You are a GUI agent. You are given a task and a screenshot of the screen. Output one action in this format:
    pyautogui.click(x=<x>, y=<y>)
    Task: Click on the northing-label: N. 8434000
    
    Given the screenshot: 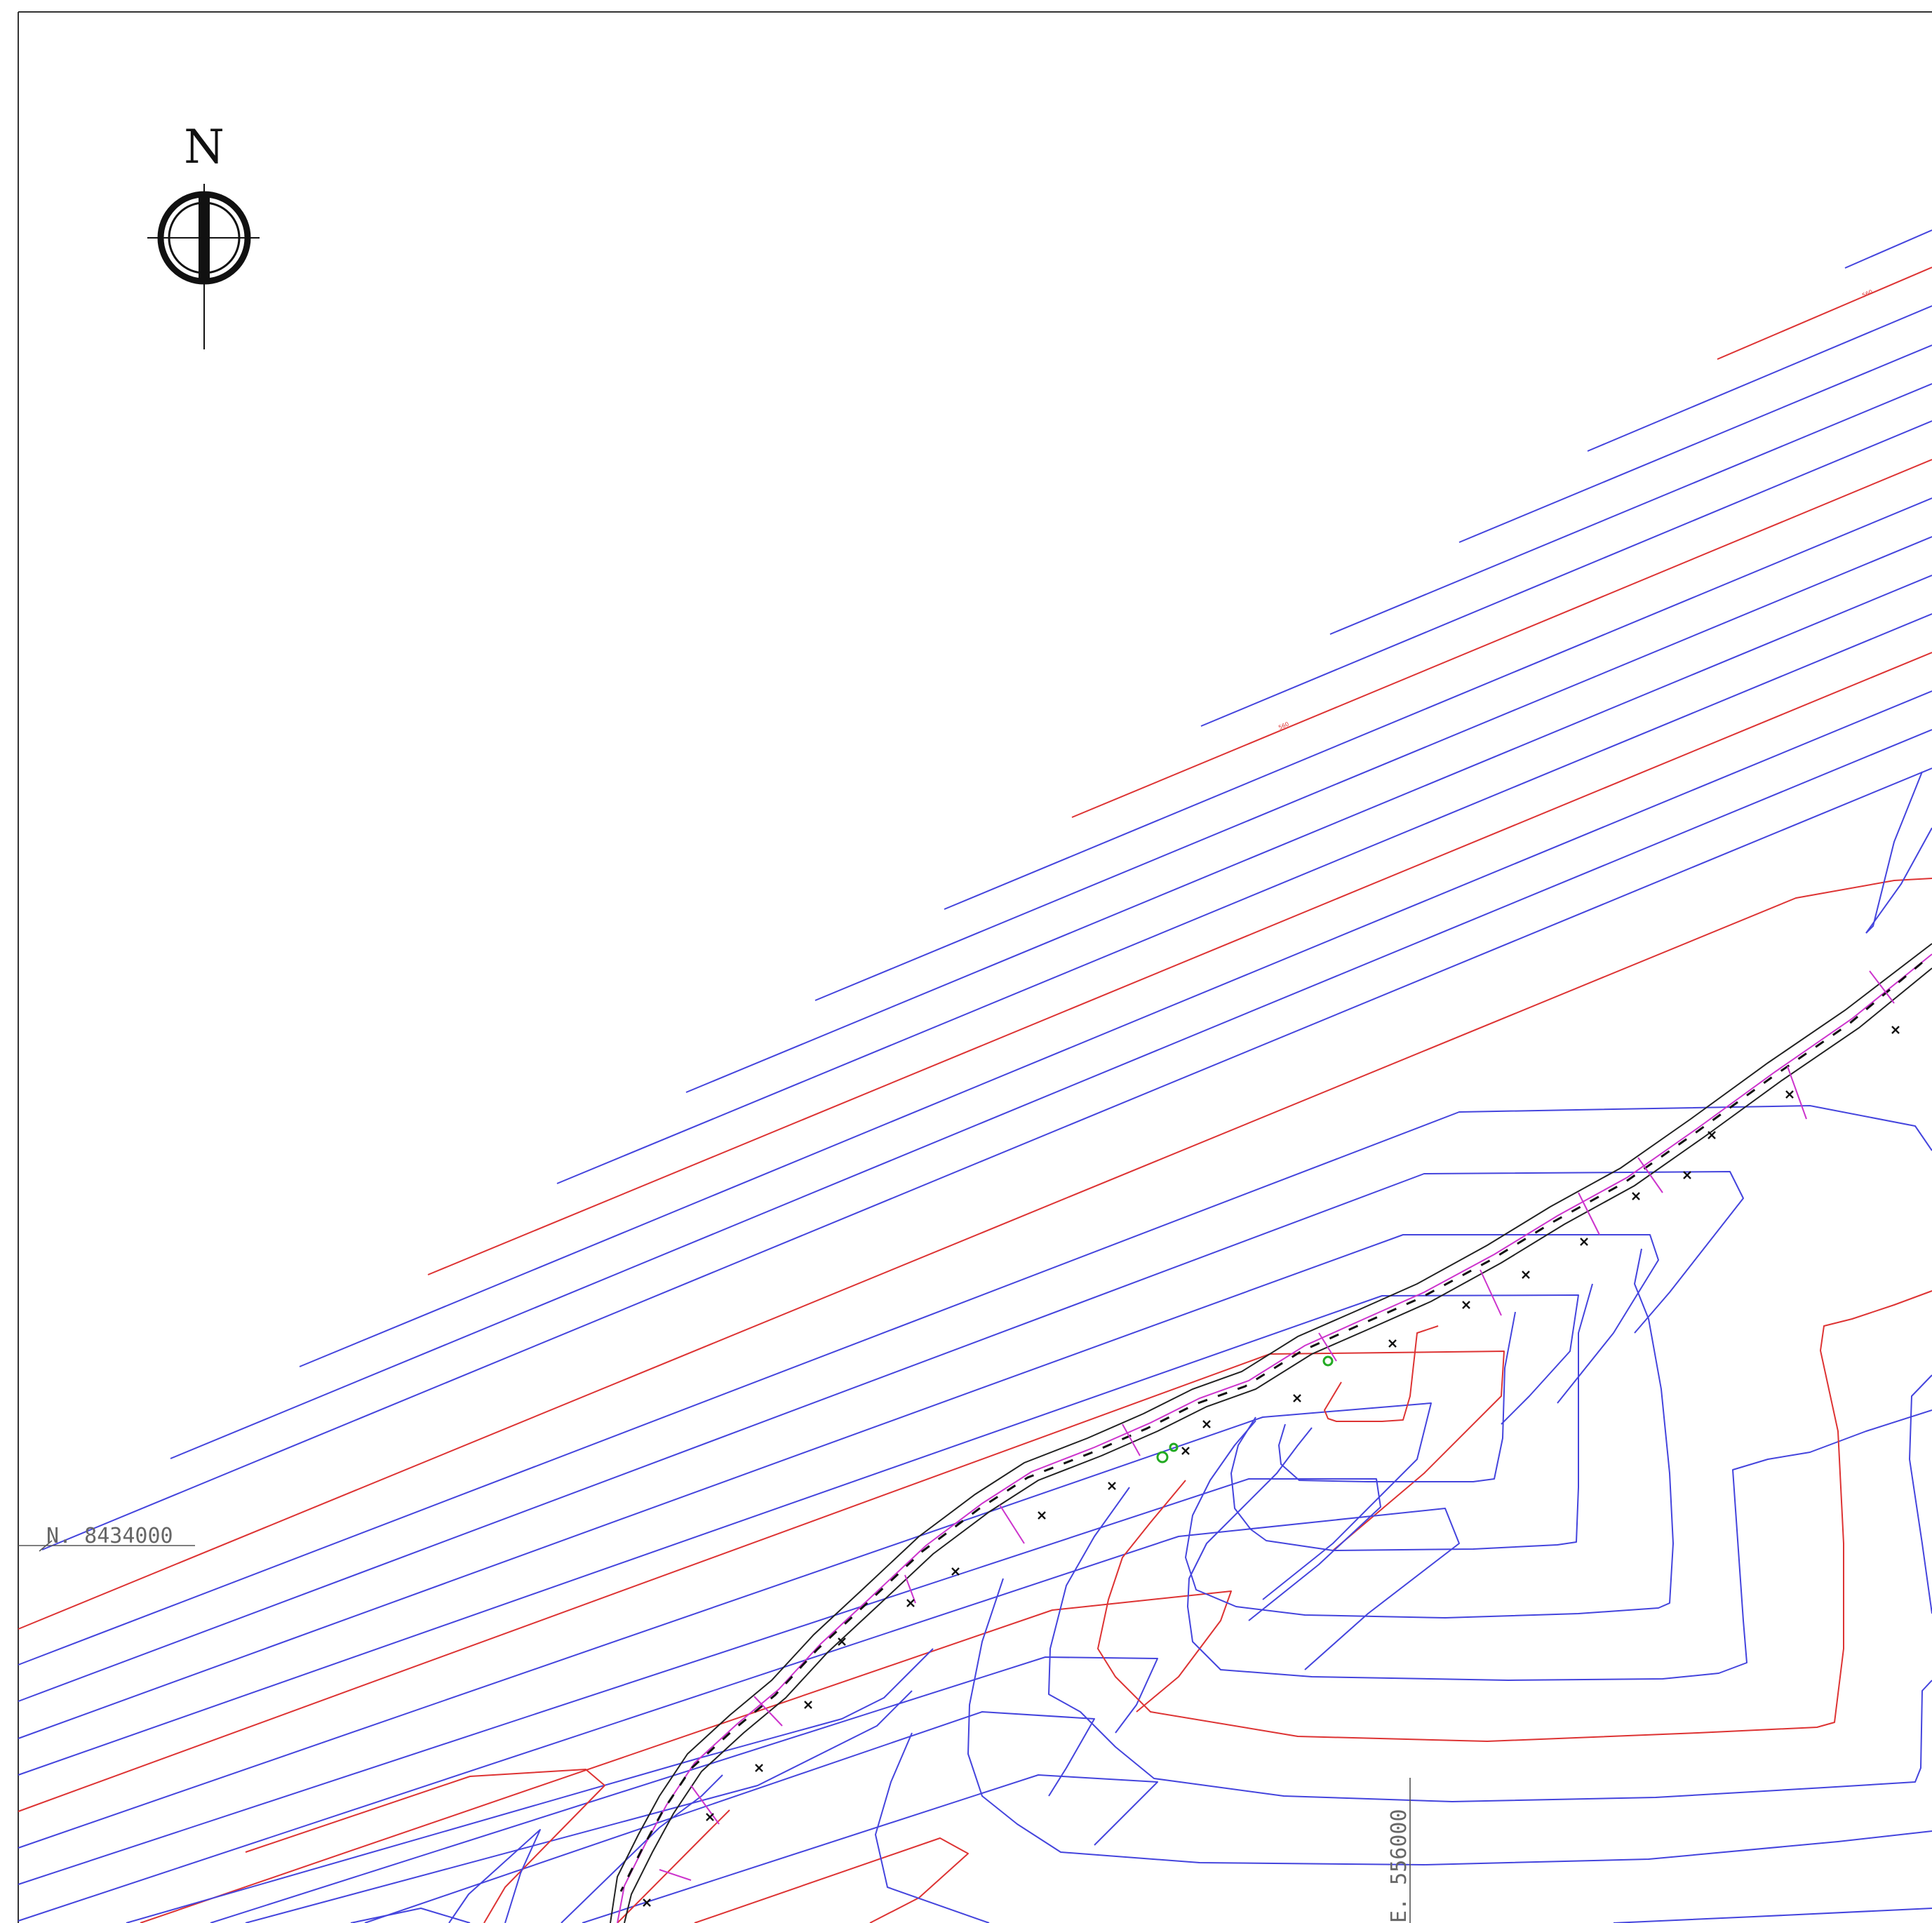 What is the action you would take?
    pyautogui.click(x=110, y=1536)
    